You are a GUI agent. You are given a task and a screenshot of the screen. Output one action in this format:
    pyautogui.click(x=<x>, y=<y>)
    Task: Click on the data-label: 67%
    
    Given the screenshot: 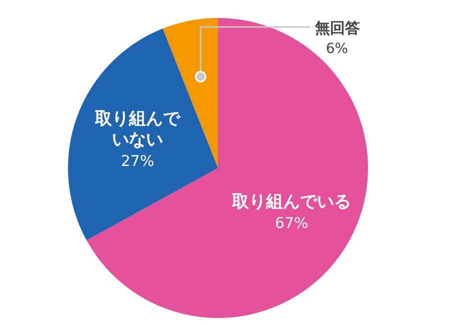 What is the action you would take?
    pyautogui.click(x=291, y=223)
    